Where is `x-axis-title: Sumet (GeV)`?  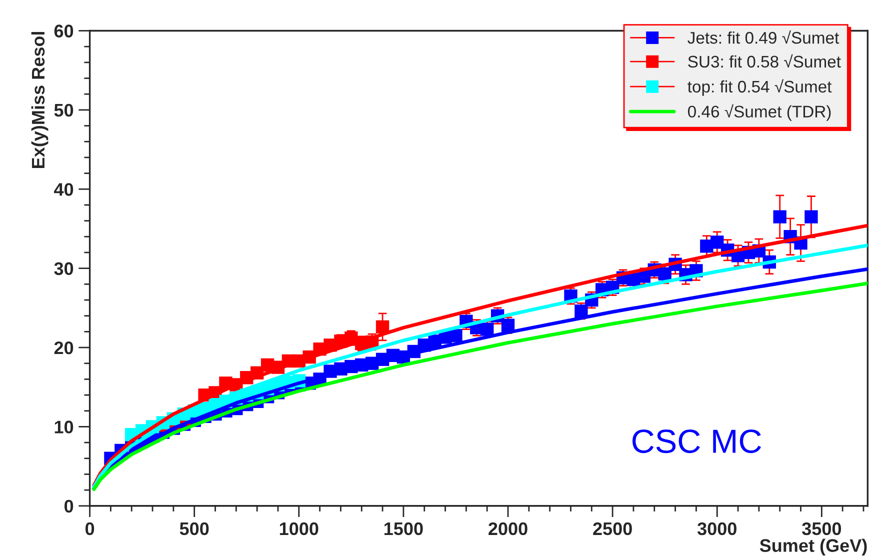
x-axis-title: Sumet (GeV) is located at coordinates (813, 547).